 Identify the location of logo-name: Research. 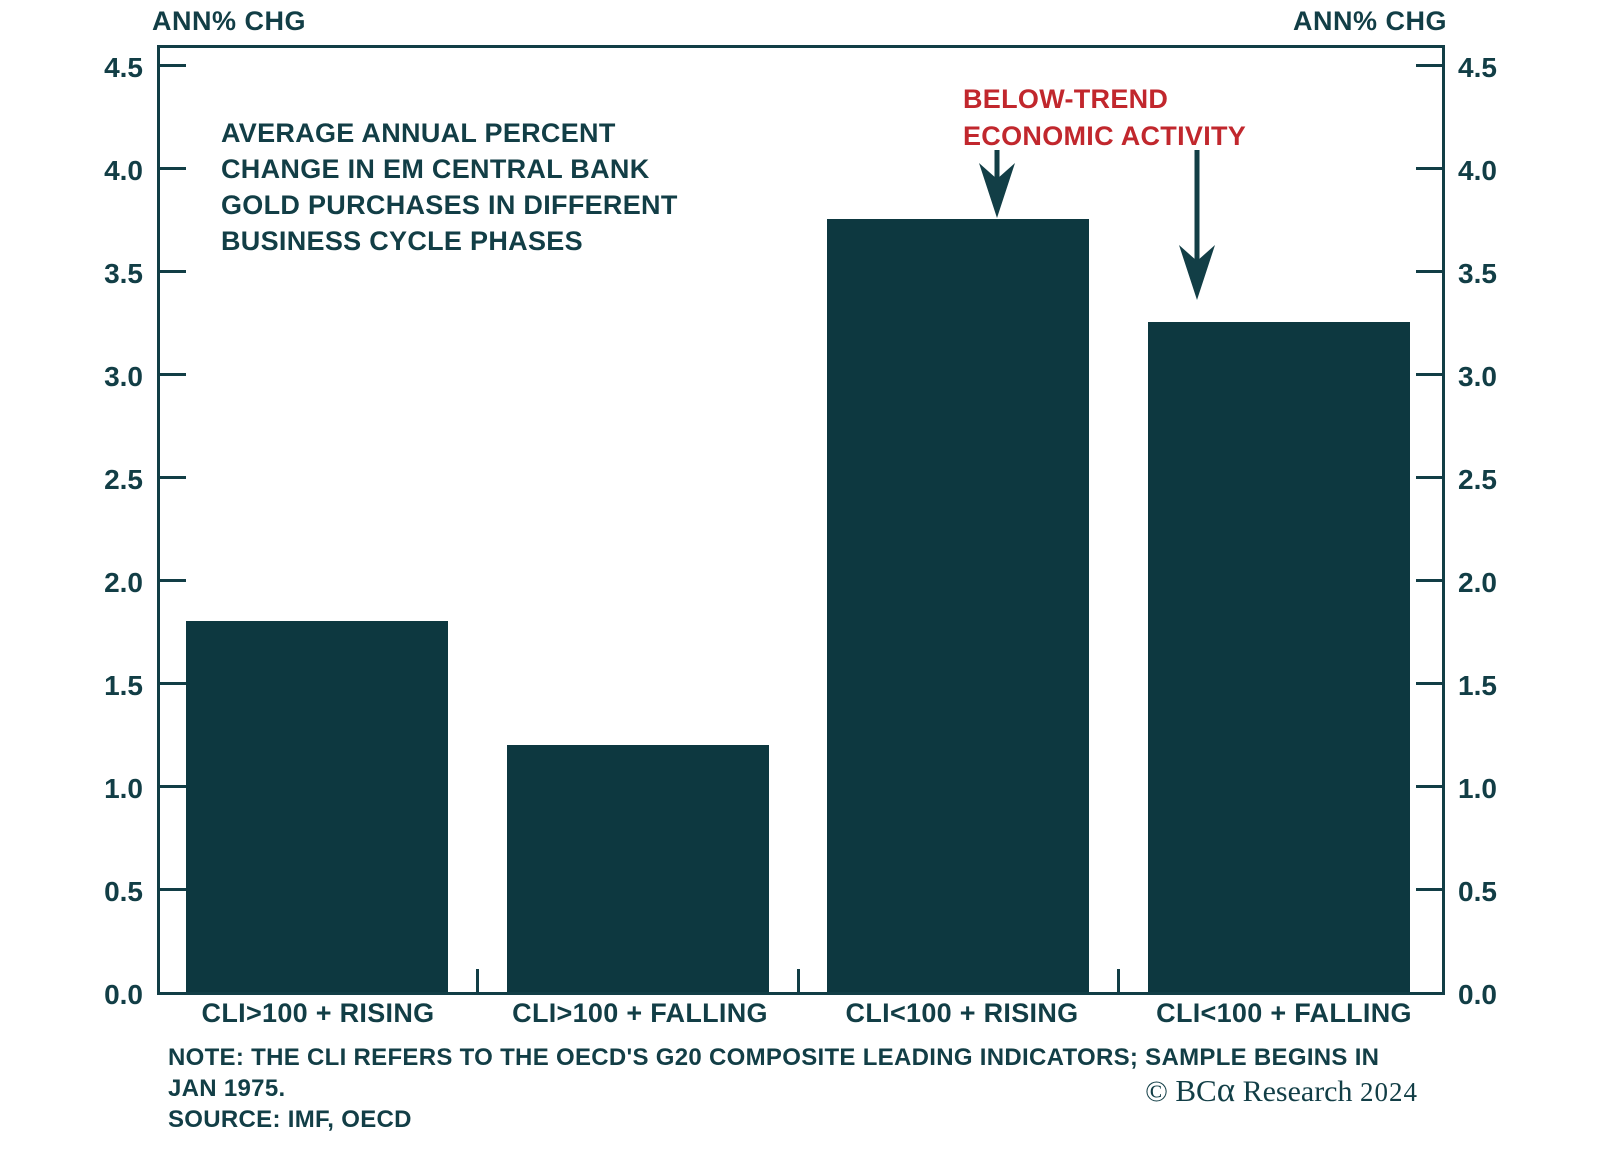
(1297, 1091).